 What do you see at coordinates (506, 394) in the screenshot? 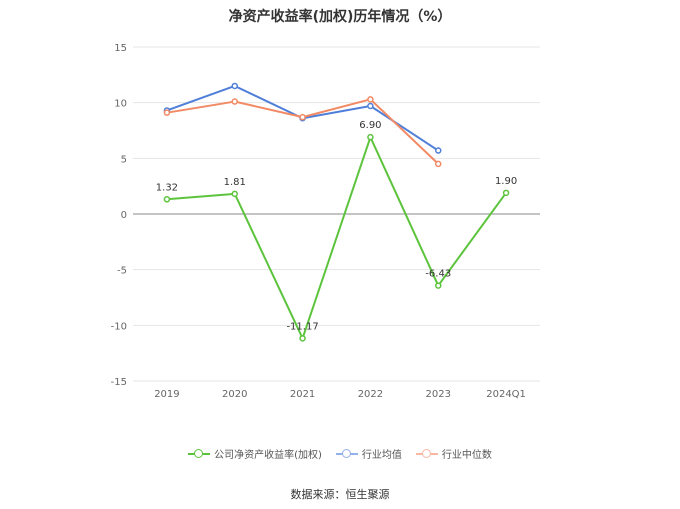
I see `x-tick-label: 2024Q1` at bounding box center [506, 394].